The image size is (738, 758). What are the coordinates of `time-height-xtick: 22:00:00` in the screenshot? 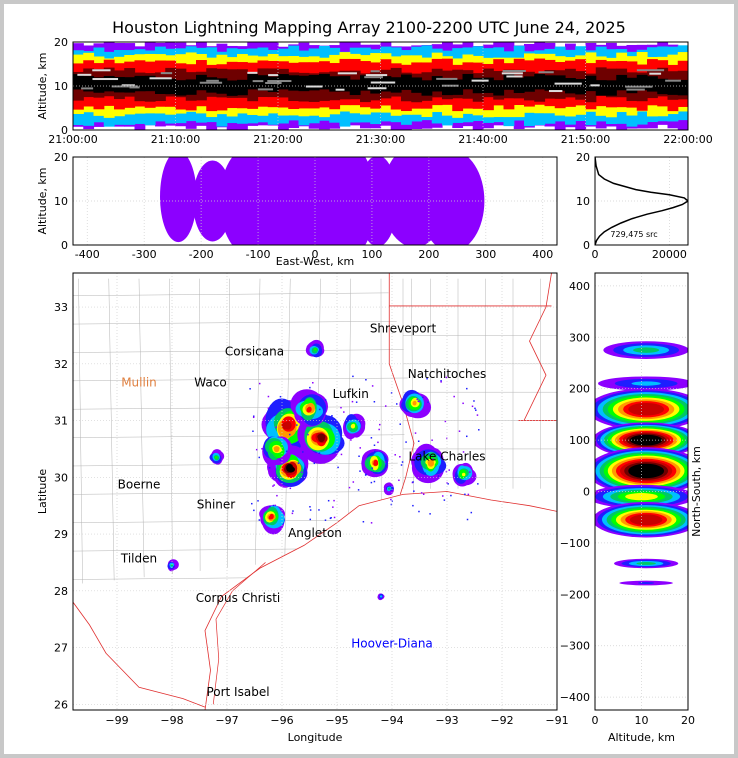 It's located at (687, 139).